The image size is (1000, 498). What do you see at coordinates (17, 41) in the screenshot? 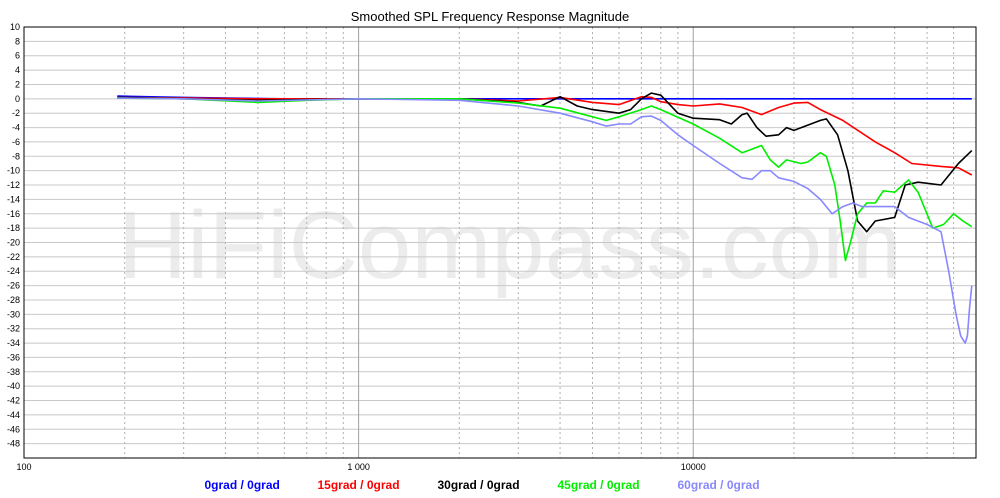
I see `y-tick-label: 8` at bounding box center [17, 41].